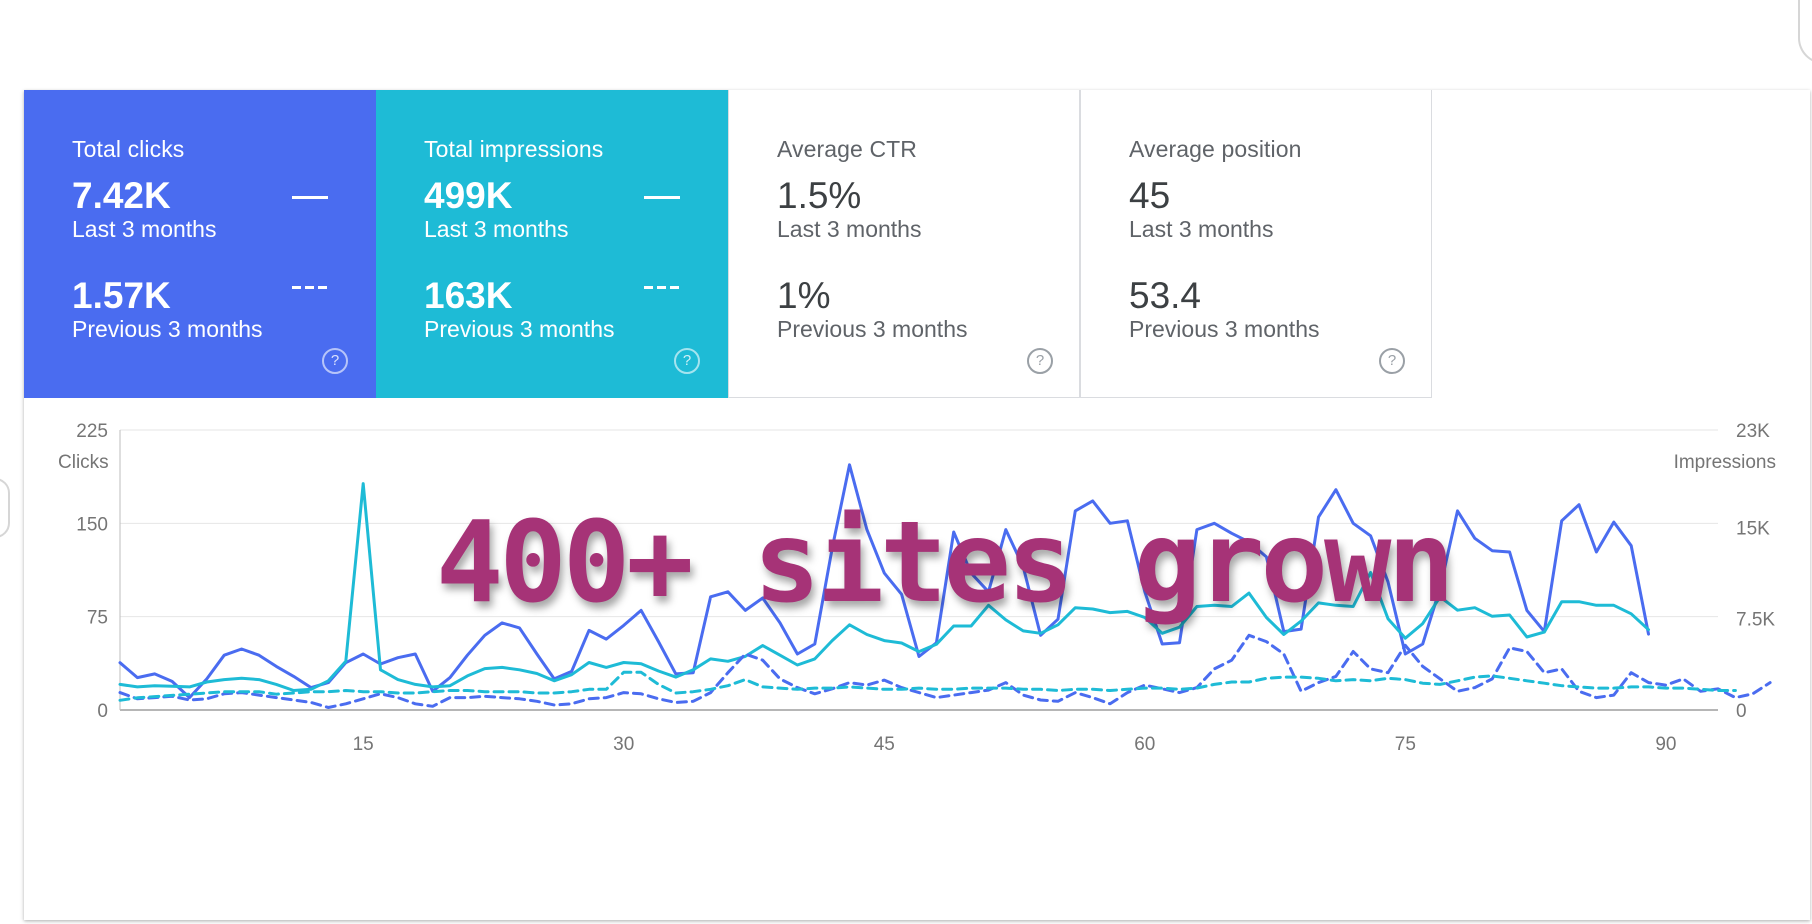 Image resolution: width=1812 pixels, height=924 pixels. Describe the element at coordinates (623, 744) in the screenshot. I see `x-tick-label: 30` at that location.